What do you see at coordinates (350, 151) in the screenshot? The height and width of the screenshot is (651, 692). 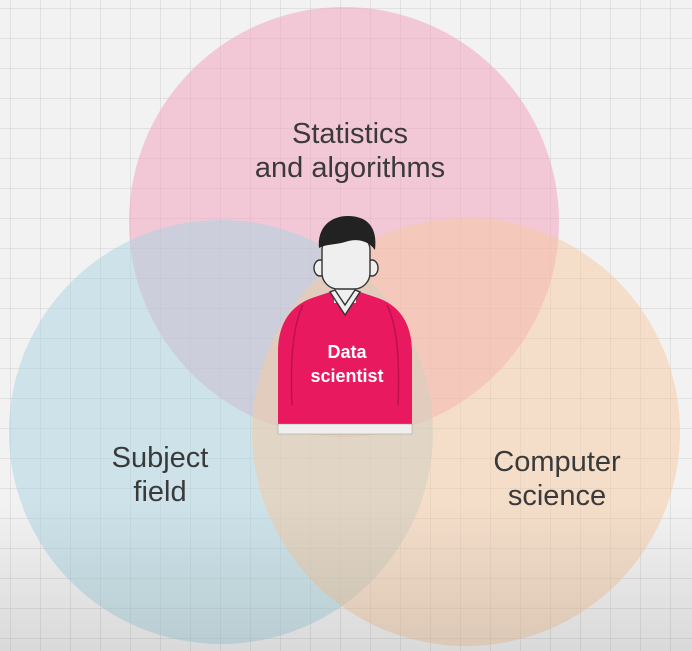 I see `statistics-label: Statistics and algorithms` at bounding box center [350, 151].